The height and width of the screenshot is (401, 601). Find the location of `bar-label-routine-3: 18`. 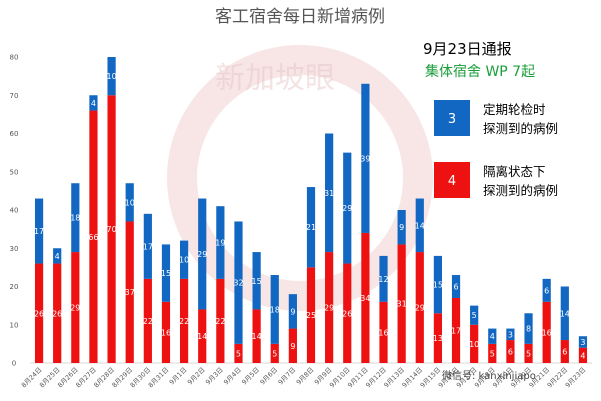

bar-label-routine-3: 18 is located at coordinates (75, 218).